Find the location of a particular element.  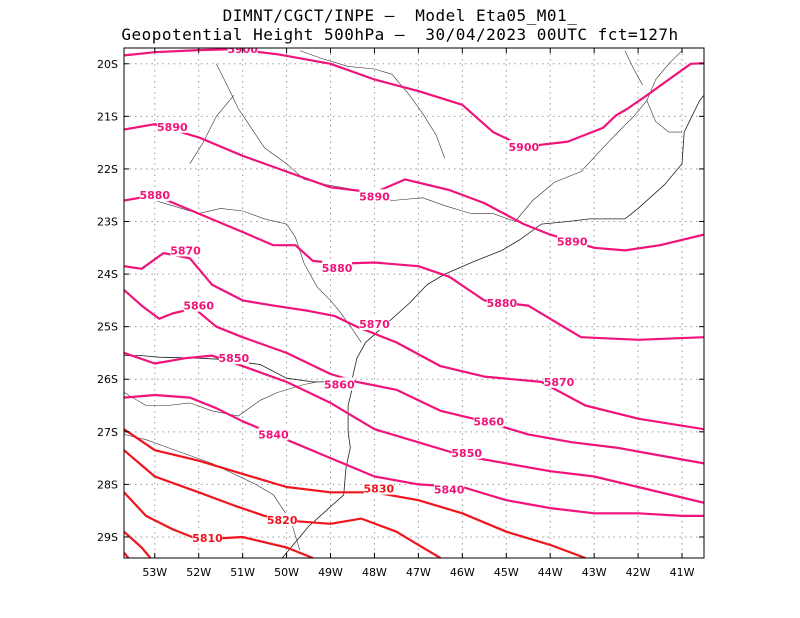

y-tick-label: 21S is located at coordinates (107, 116).